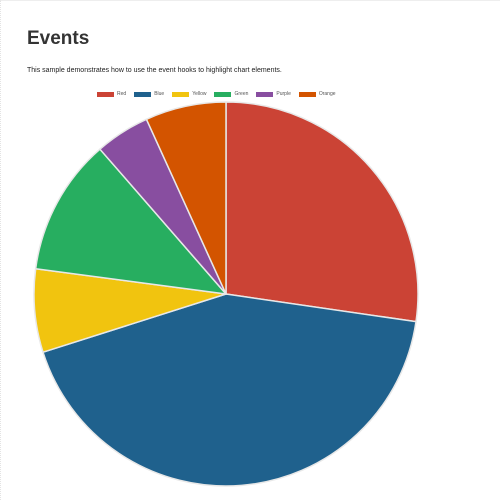 The image size is (500, 500). I want to click on legend-item-blue: Blue, so click(149, 94).